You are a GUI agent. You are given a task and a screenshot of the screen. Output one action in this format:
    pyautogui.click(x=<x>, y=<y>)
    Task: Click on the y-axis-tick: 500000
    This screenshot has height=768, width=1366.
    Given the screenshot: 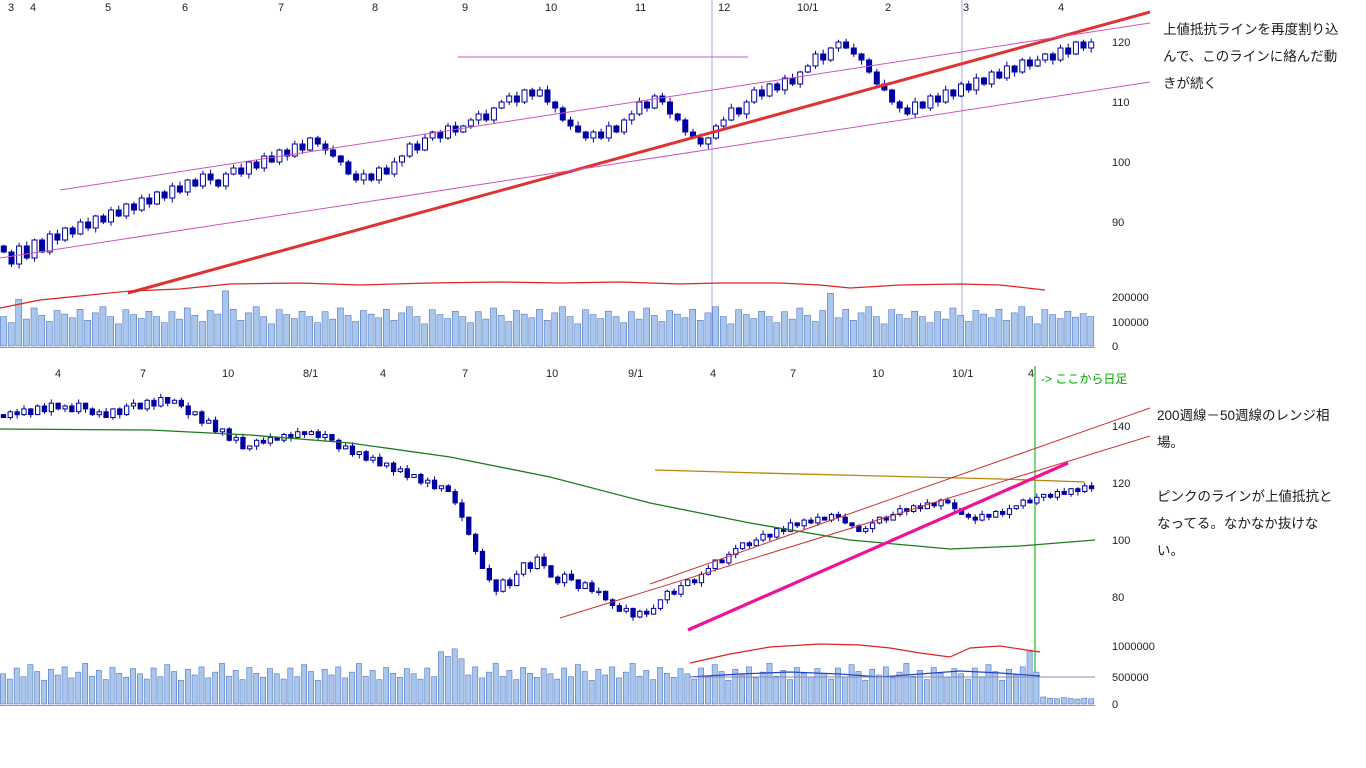 What is the action you would take?
    pyautogui.click(x=1130, y=678)
    